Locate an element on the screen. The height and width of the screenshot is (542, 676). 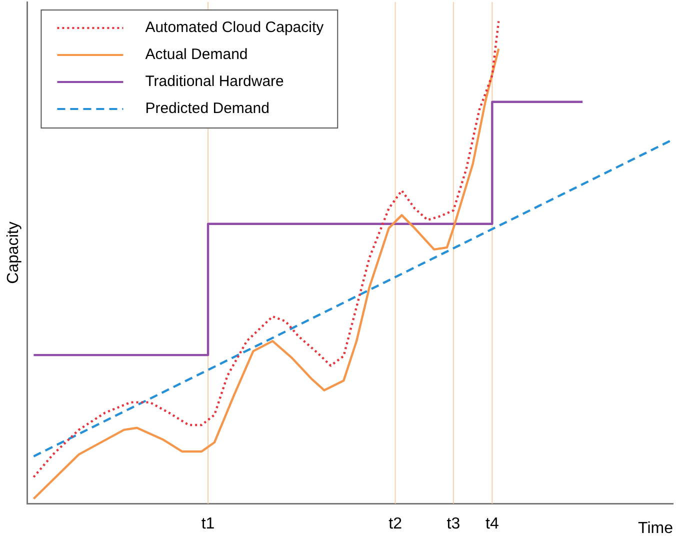
x-tick-label: t3 is located at coordinates (453, 524).